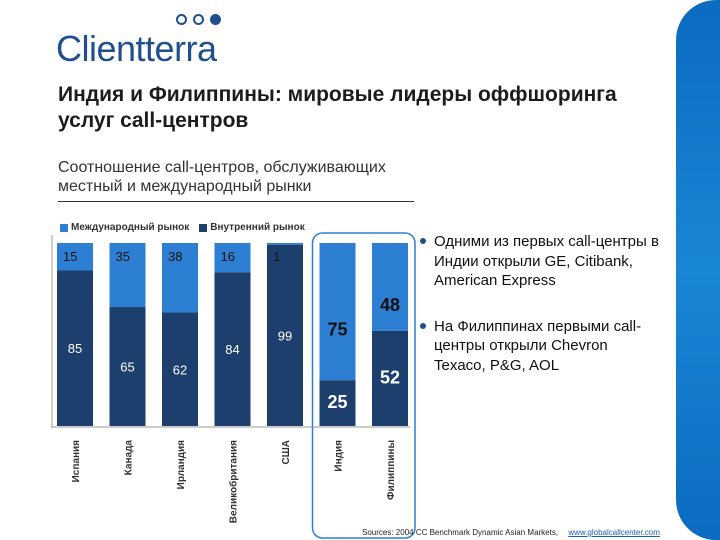 Image resolution: width=720 pixels, height=540 pixels. I want to click on decorative-side-bar, so click(698, 270).